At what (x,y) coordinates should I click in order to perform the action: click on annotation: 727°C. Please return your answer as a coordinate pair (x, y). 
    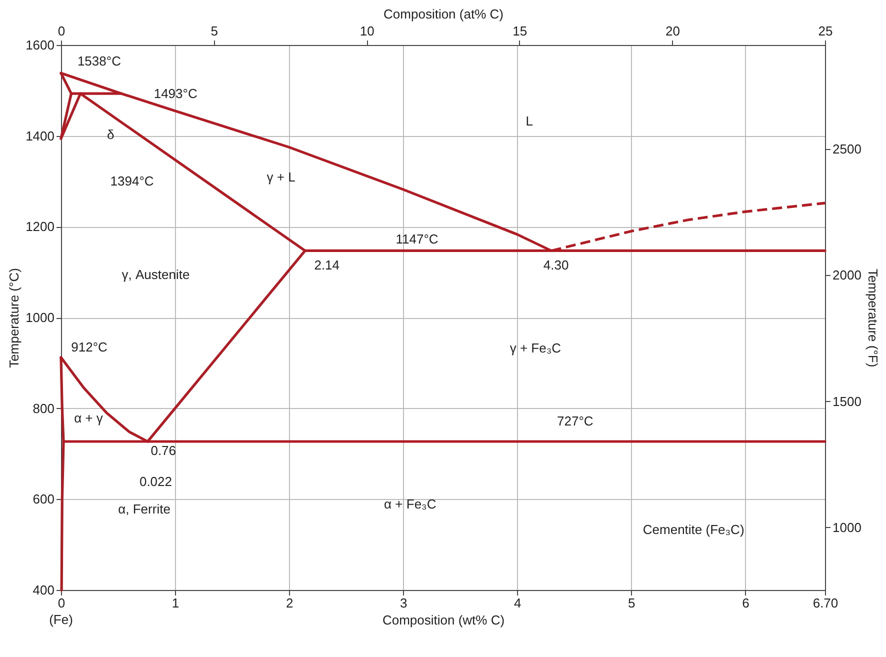
    Looking at the image, I should click on (575, 421).